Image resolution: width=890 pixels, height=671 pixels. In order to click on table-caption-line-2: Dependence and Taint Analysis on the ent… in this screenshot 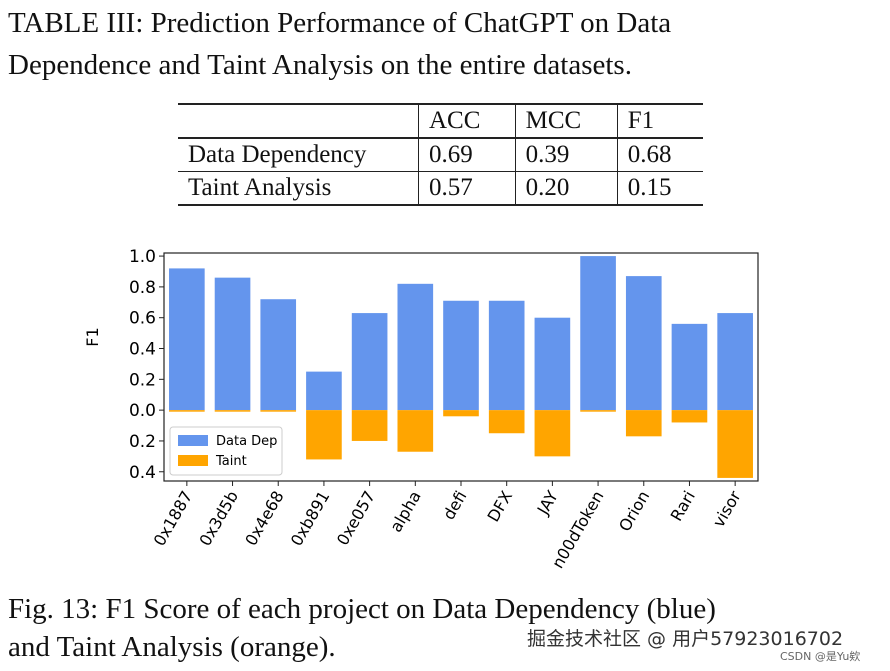, I will do `click(320, 65)`.